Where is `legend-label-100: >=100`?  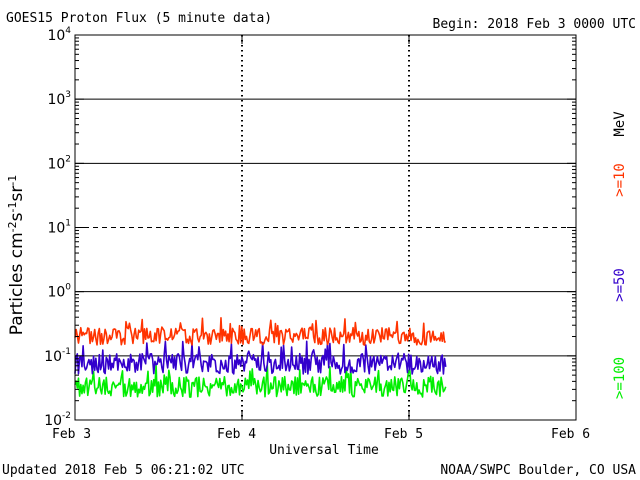 legend-label-100: >=100 is located at coordinates (620, 378).